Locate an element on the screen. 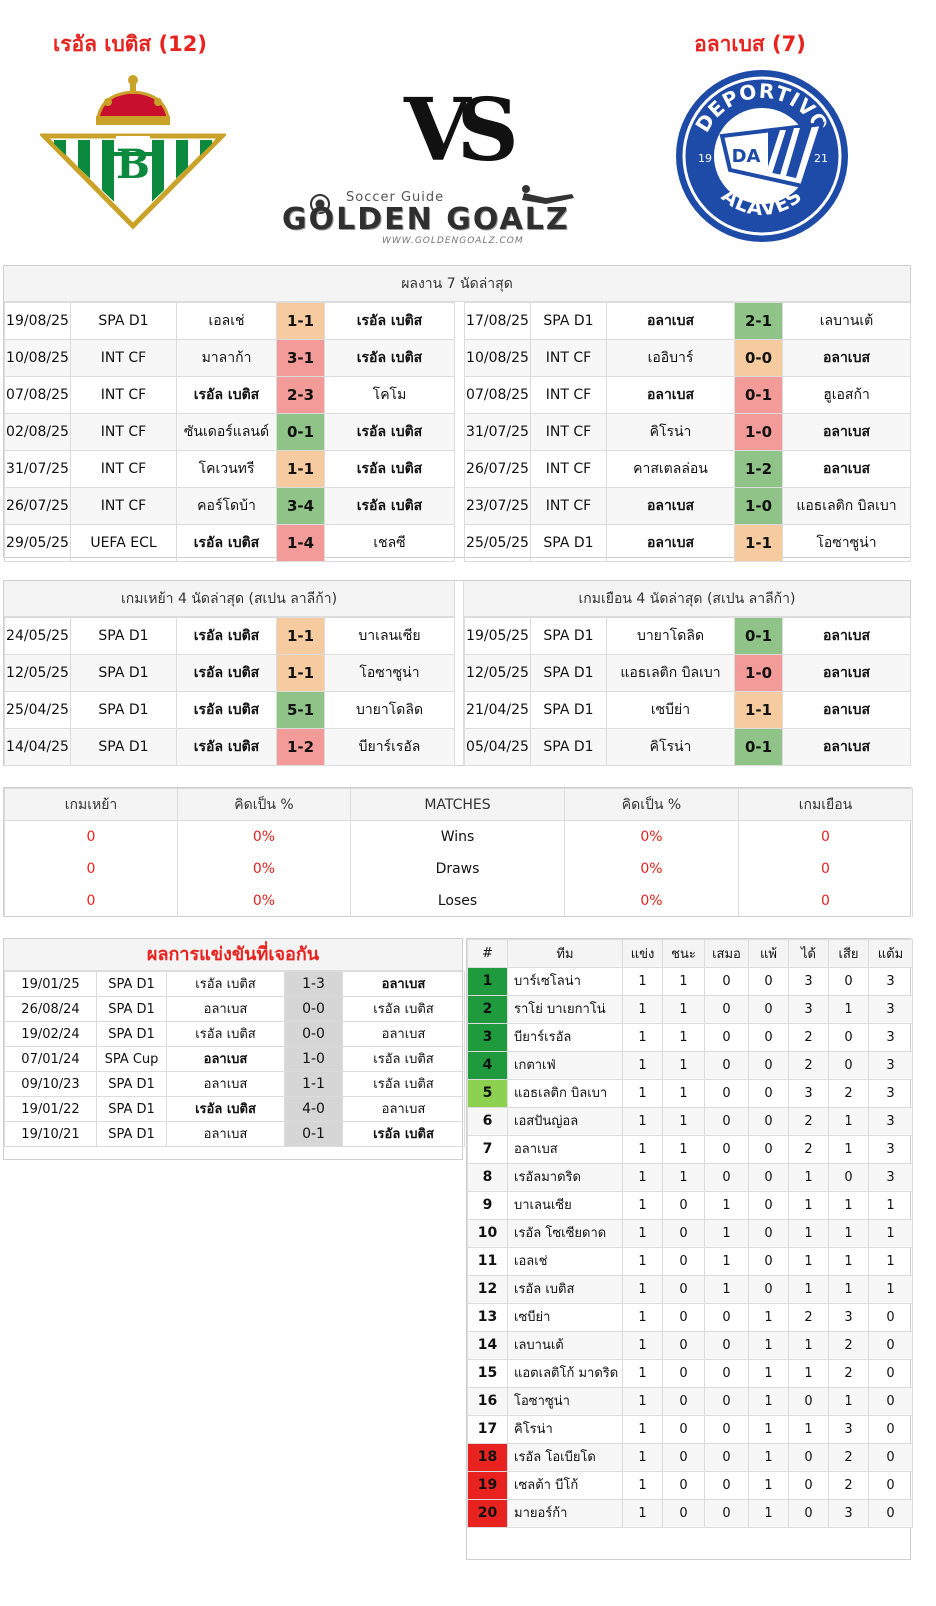  standings-team: เรอัลมาดริด is located at coordinates (565, 1177).